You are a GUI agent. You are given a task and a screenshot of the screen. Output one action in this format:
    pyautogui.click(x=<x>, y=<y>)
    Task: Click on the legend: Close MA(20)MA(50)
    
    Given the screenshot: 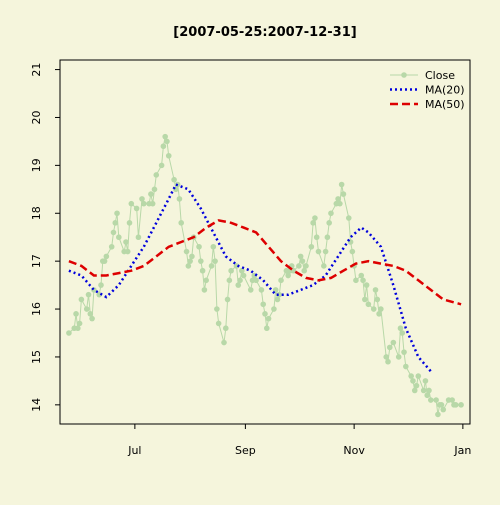 What is the action you would take?
    pyautogui.click(x=427, y=90)
    